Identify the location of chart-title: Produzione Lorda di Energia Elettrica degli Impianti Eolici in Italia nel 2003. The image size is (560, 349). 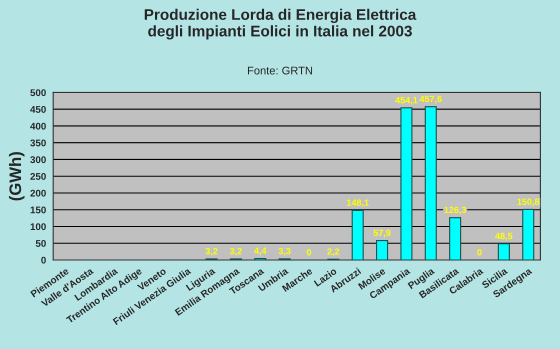
(280, 24).